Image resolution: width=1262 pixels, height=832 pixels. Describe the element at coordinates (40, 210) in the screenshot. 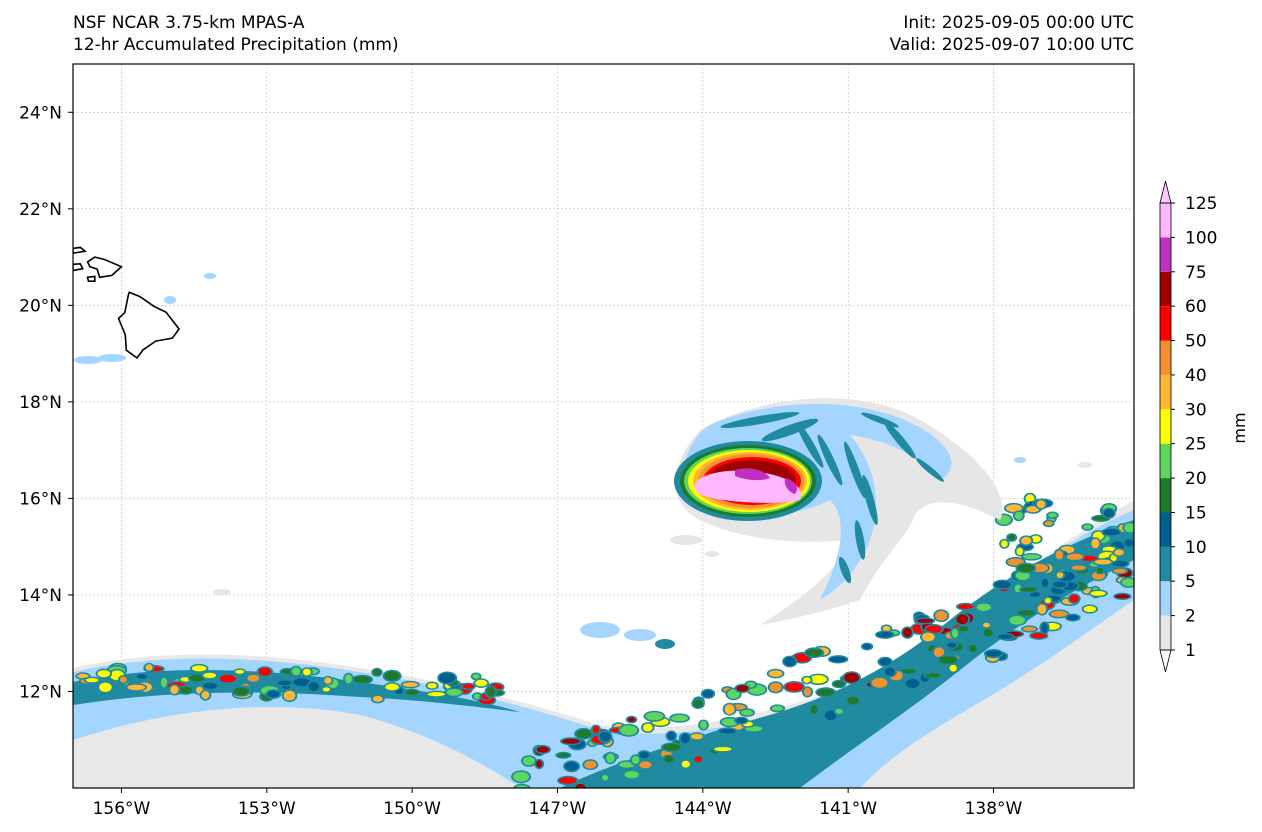

I see `lat-tick-label: 22°N` at that location.